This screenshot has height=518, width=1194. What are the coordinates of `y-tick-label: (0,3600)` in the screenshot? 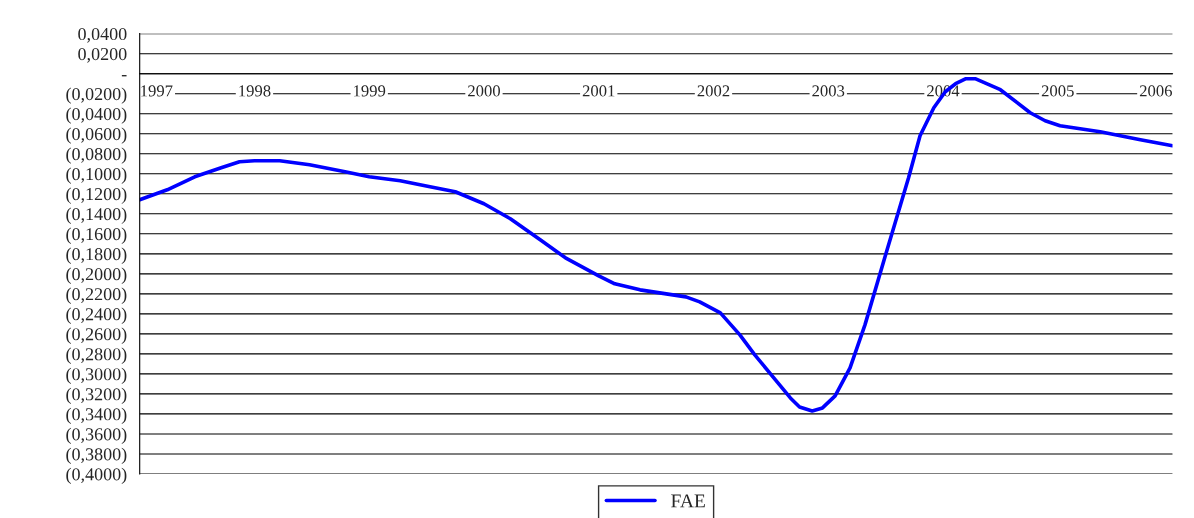 It's located at (96, 436).